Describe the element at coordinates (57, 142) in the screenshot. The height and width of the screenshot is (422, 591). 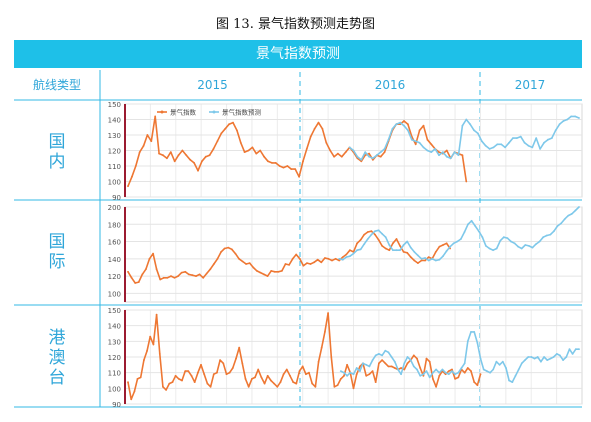
I see `row-label-char: 国` at that location.